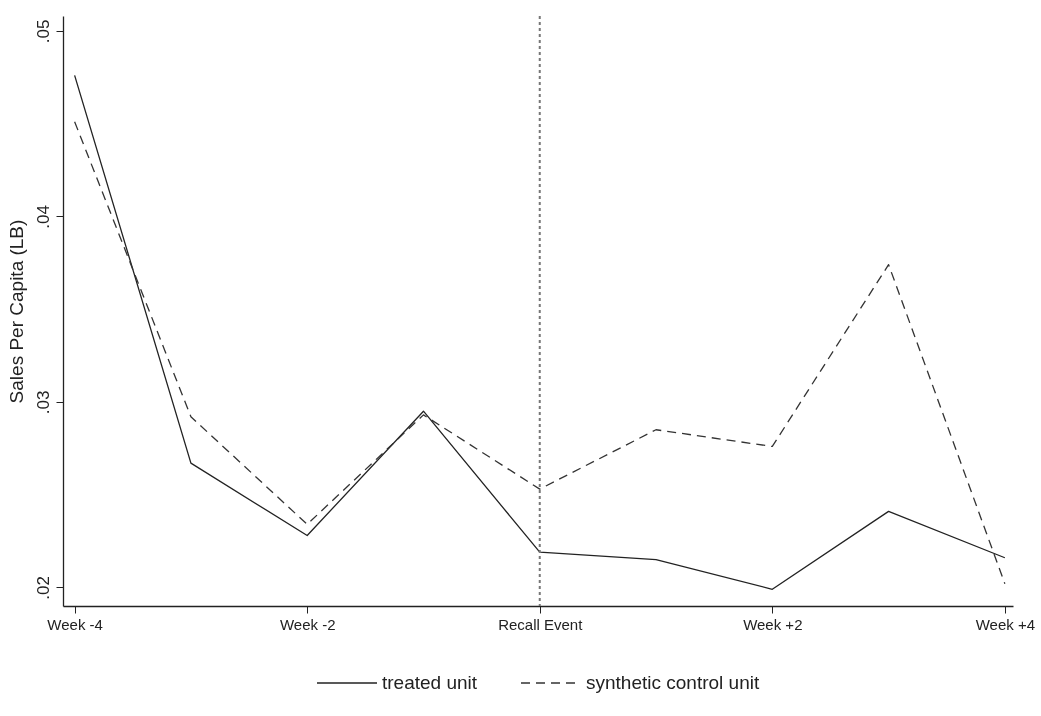 The height and width of the screenshot is (716, 1041). What do you see at coordinates (430, 682) in the screenshot?
I see `legend-label: treated unit` at bounding box center [430, 682].